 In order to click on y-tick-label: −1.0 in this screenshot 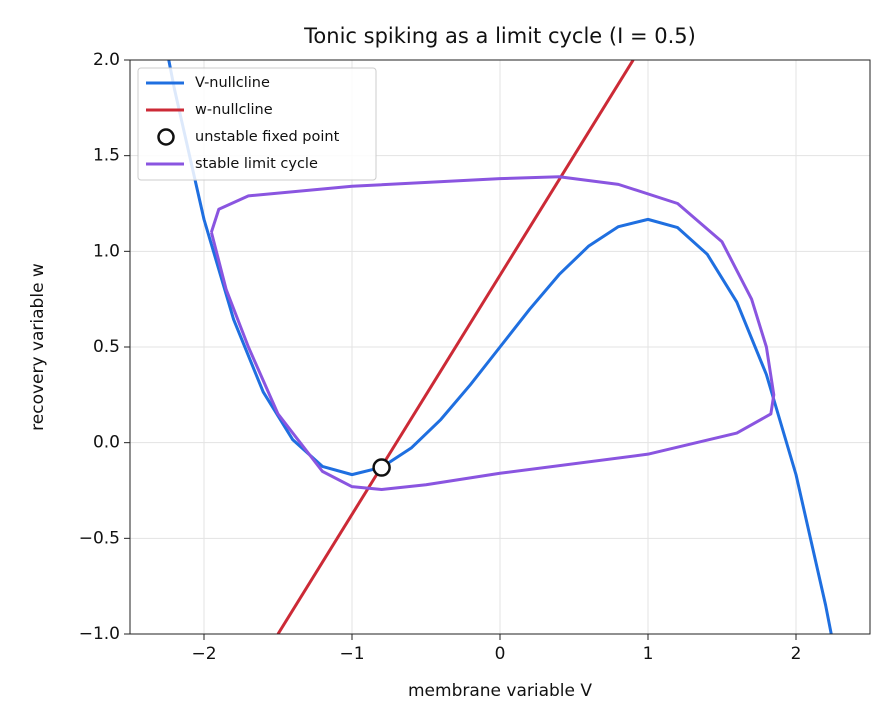, I will do `click(99, 634)`.